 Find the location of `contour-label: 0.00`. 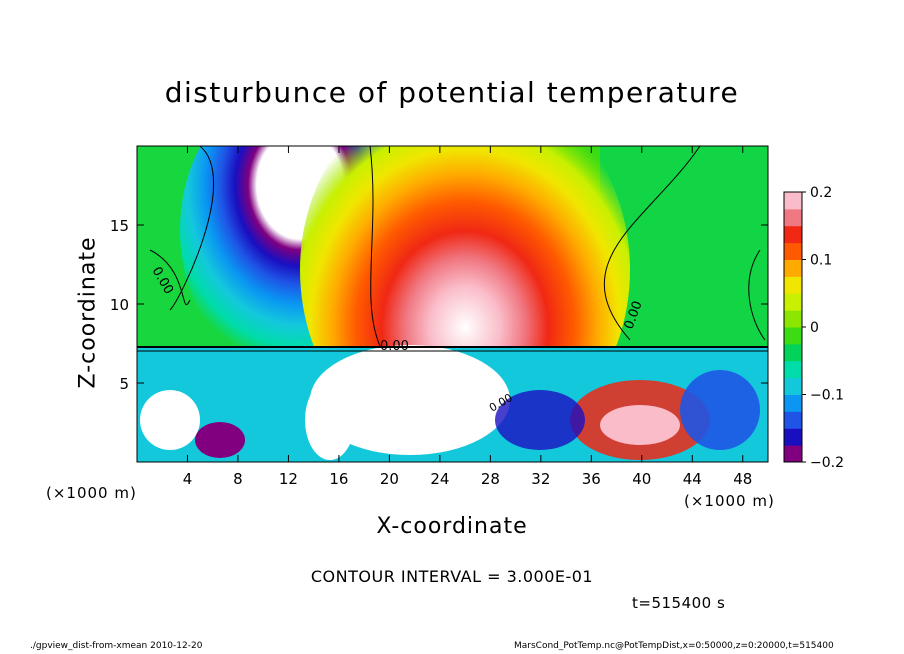

contour-label: 0.00 is located at coordinates (394, 346).